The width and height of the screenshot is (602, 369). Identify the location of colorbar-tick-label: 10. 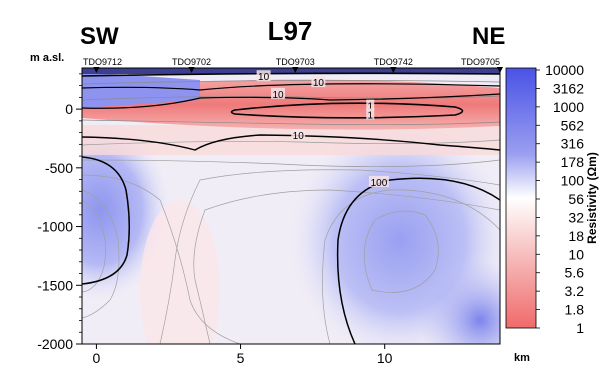
(576, 254).